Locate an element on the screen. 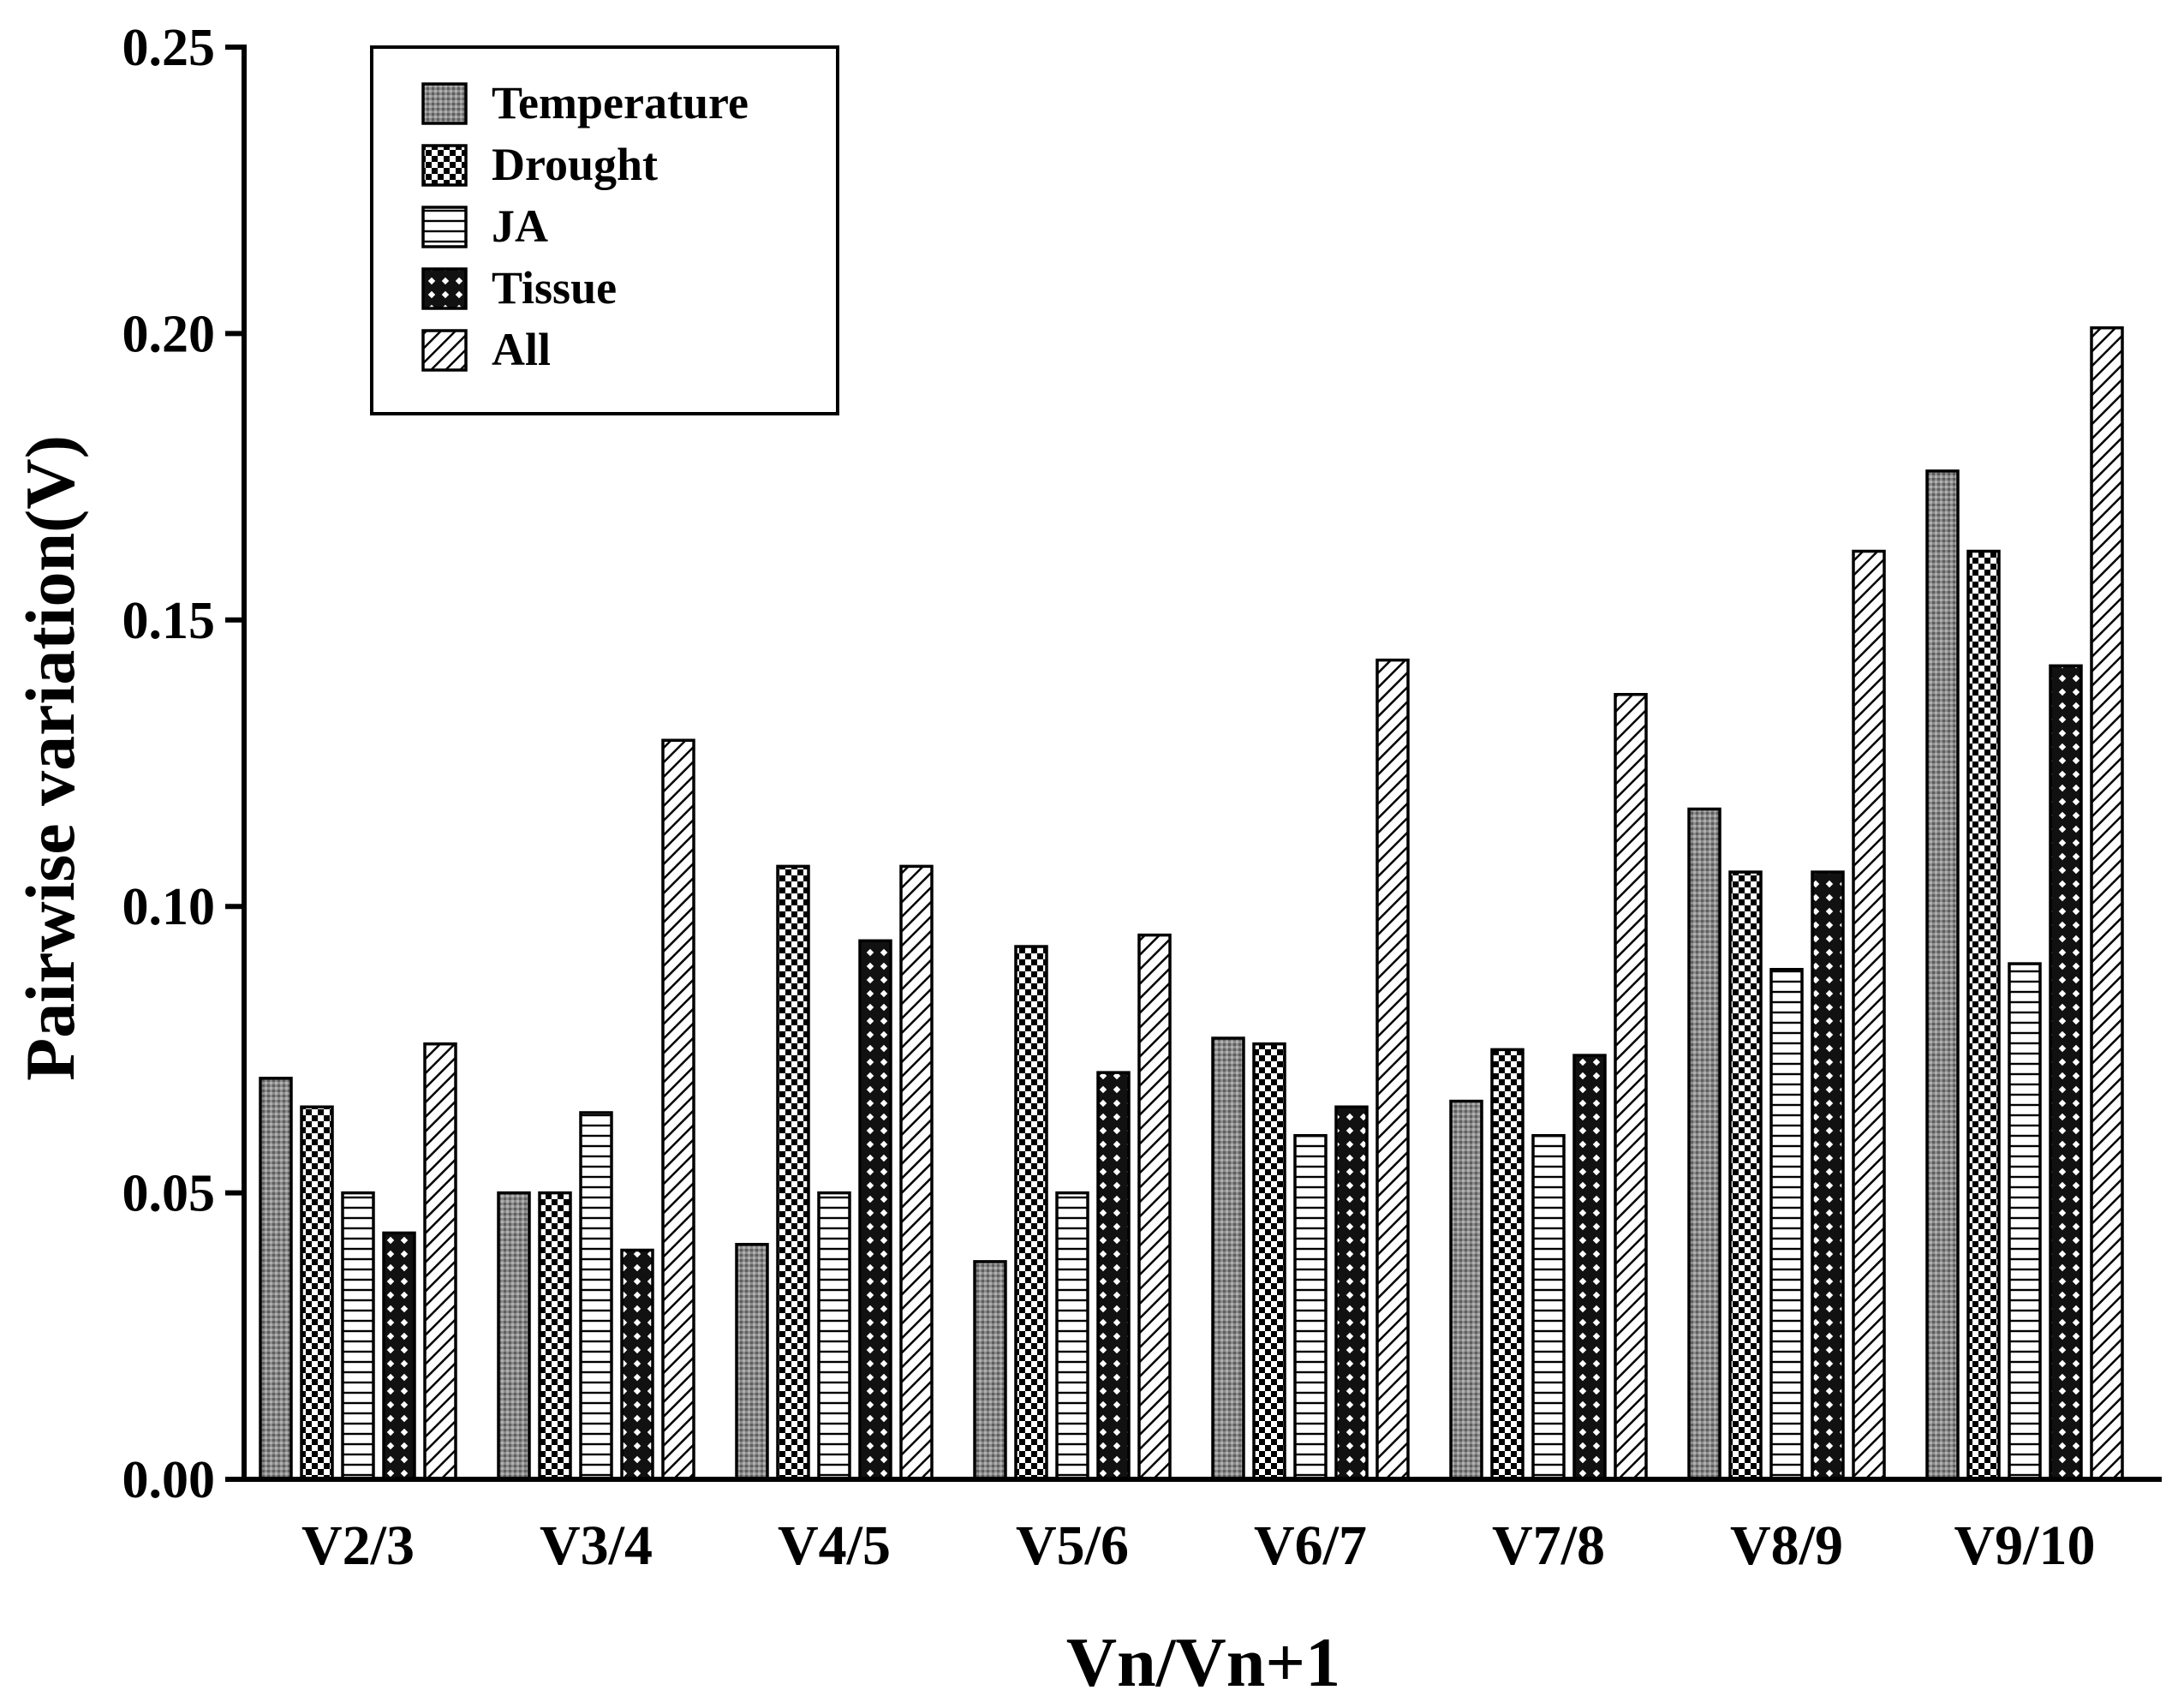 The image size is (2172, 1708). legend-label-ja: JA is located at coordinates (520, 226).